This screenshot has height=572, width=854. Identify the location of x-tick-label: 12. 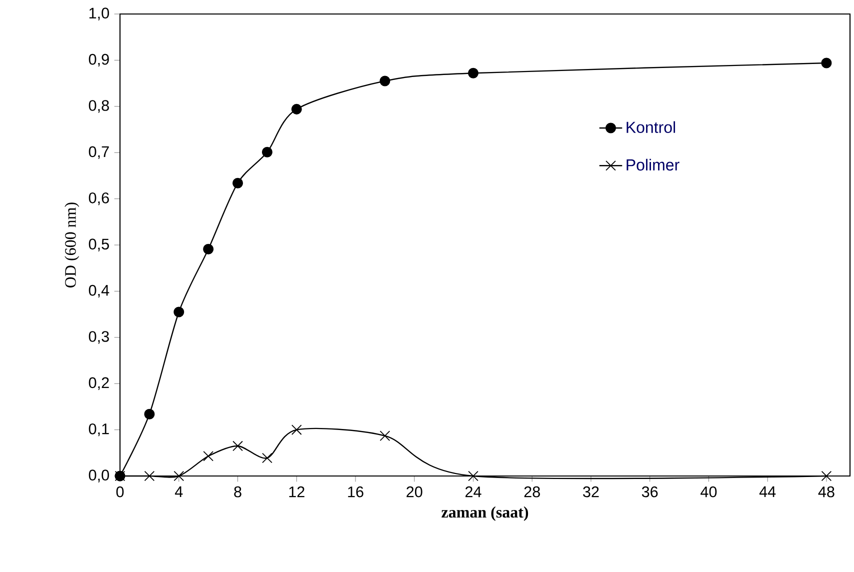
(296, 492).